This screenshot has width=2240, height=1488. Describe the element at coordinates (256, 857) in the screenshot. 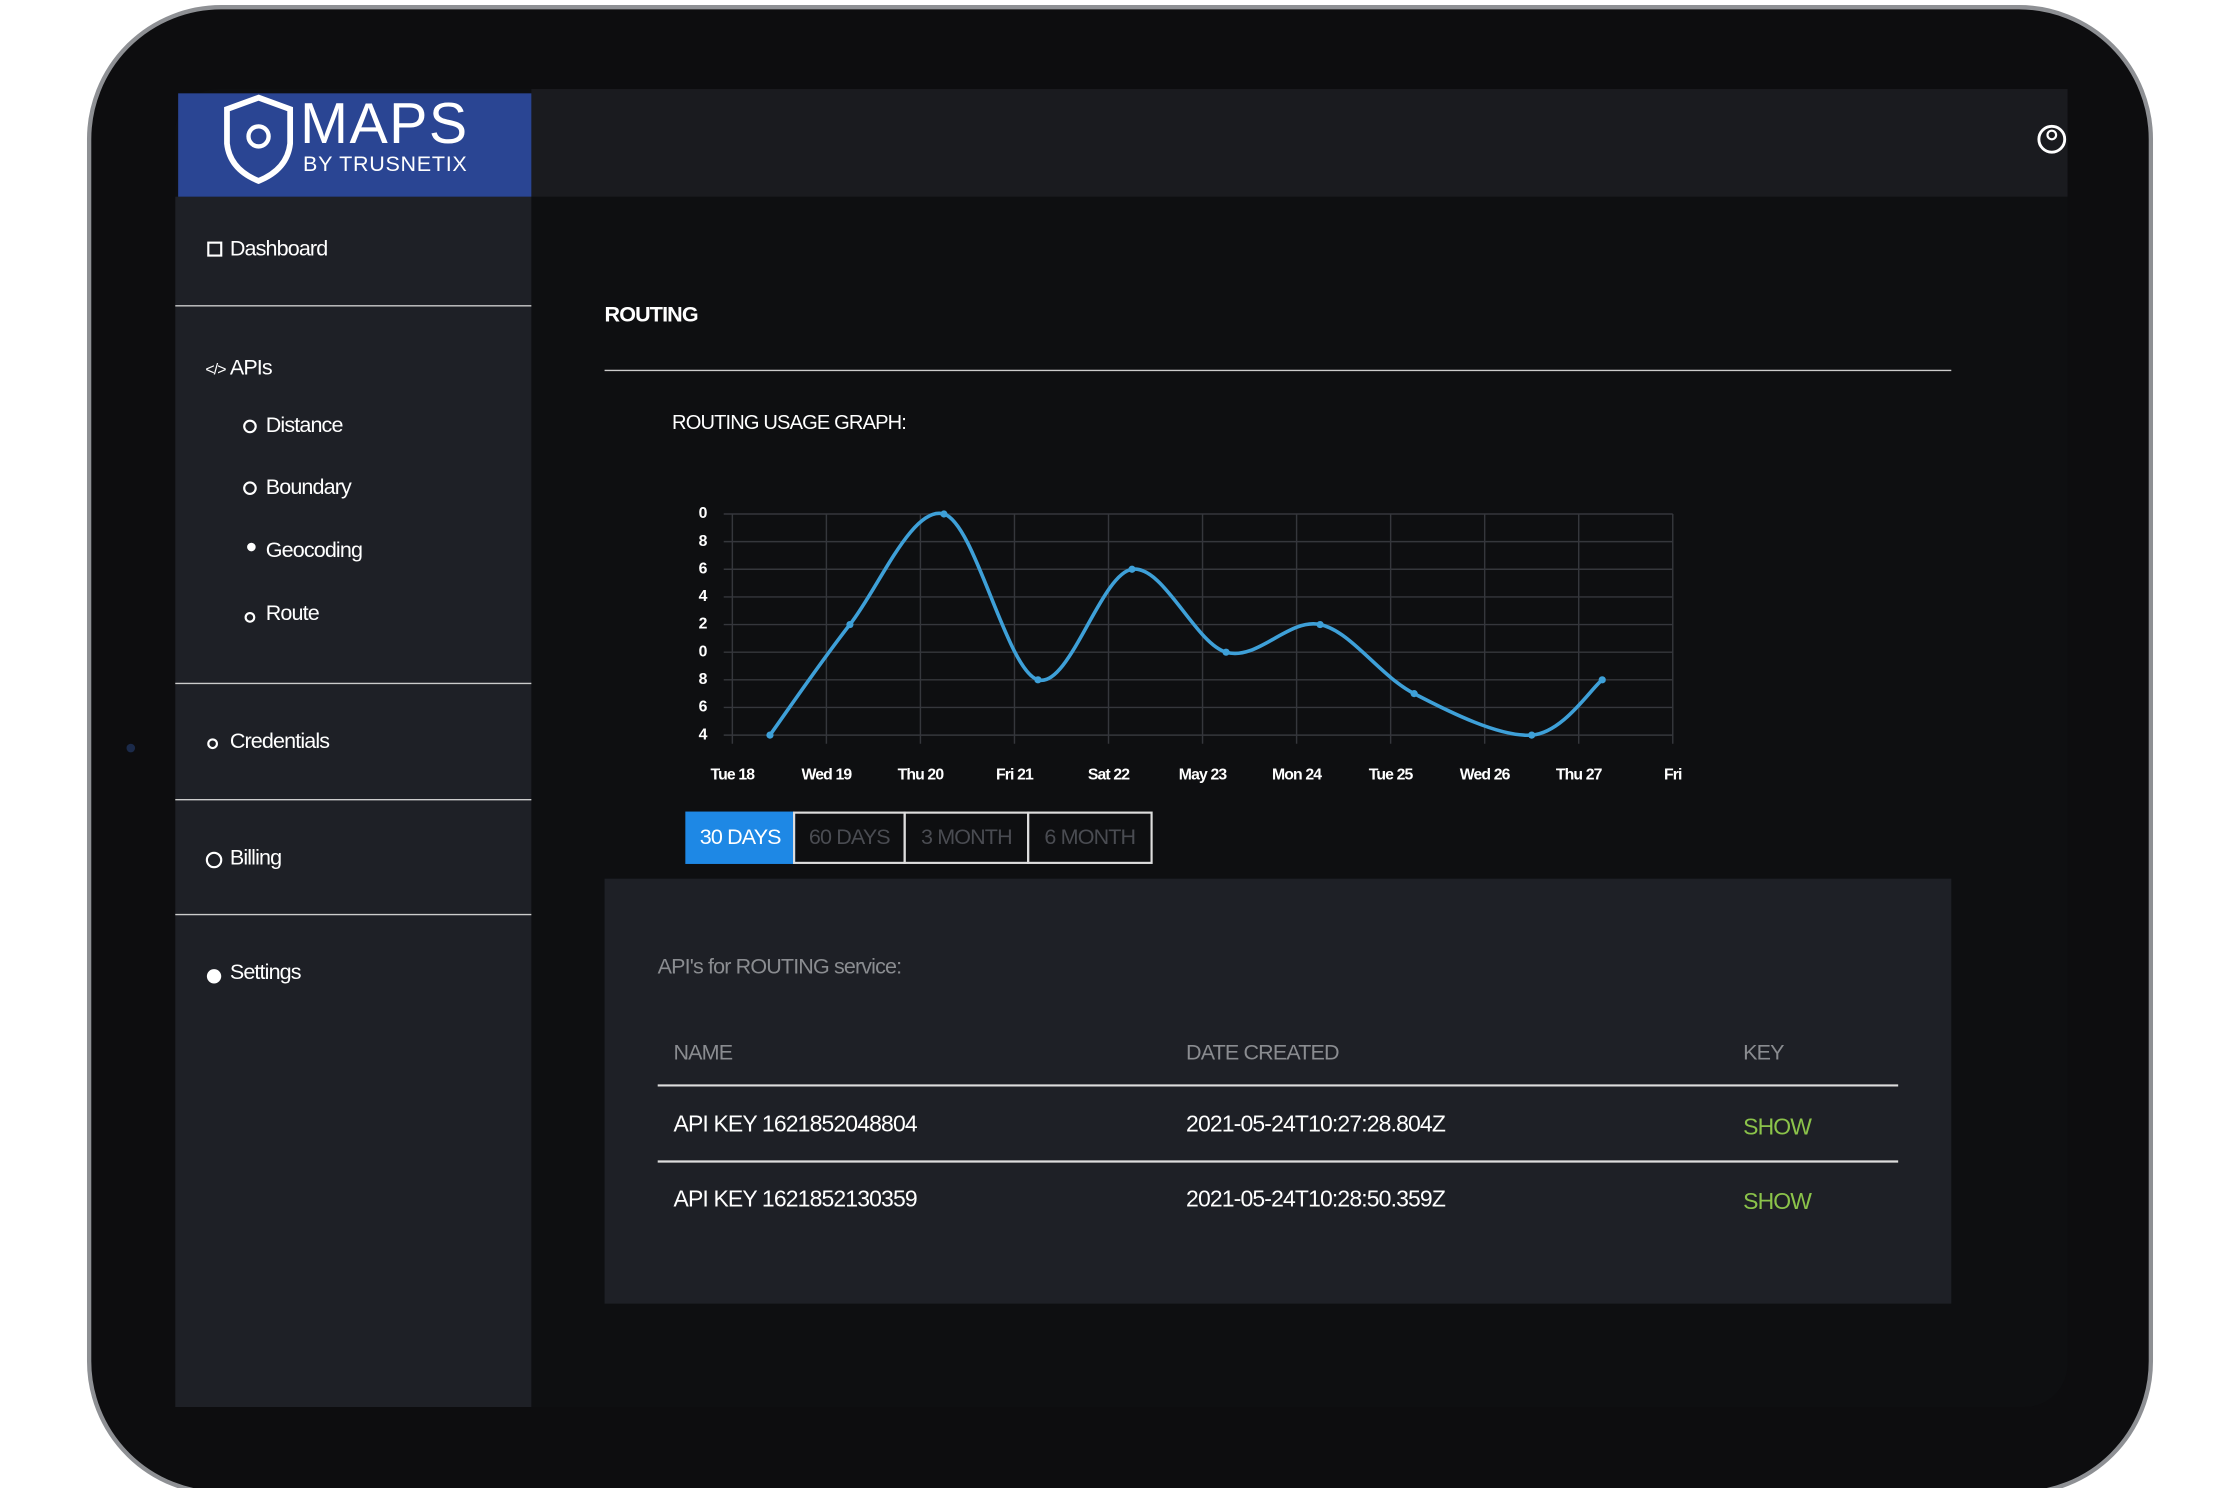

I see `nav-item: Billing` at that location.